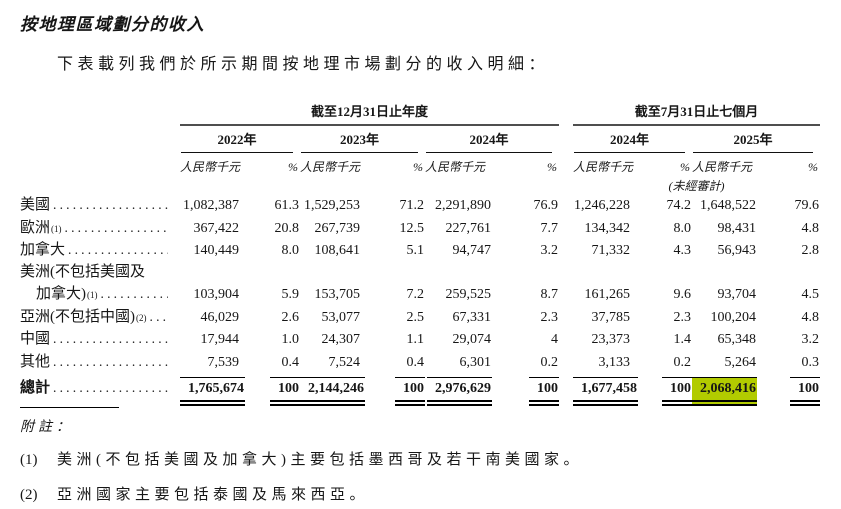  What do you see at coordinates (301, 458) in the screenshot?
I see `footnote-1: (1) 美洲(不包括美國及加拿大)主要包括墨西哥及若干南美國家。` at bounding box center [301, 458].